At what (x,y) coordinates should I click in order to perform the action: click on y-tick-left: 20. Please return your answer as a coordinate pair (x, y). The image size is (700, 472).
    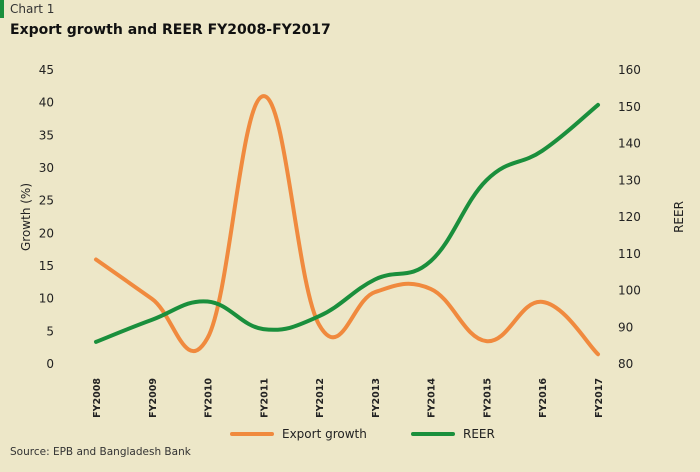
    Looking at the image, I should click on (46, 233).